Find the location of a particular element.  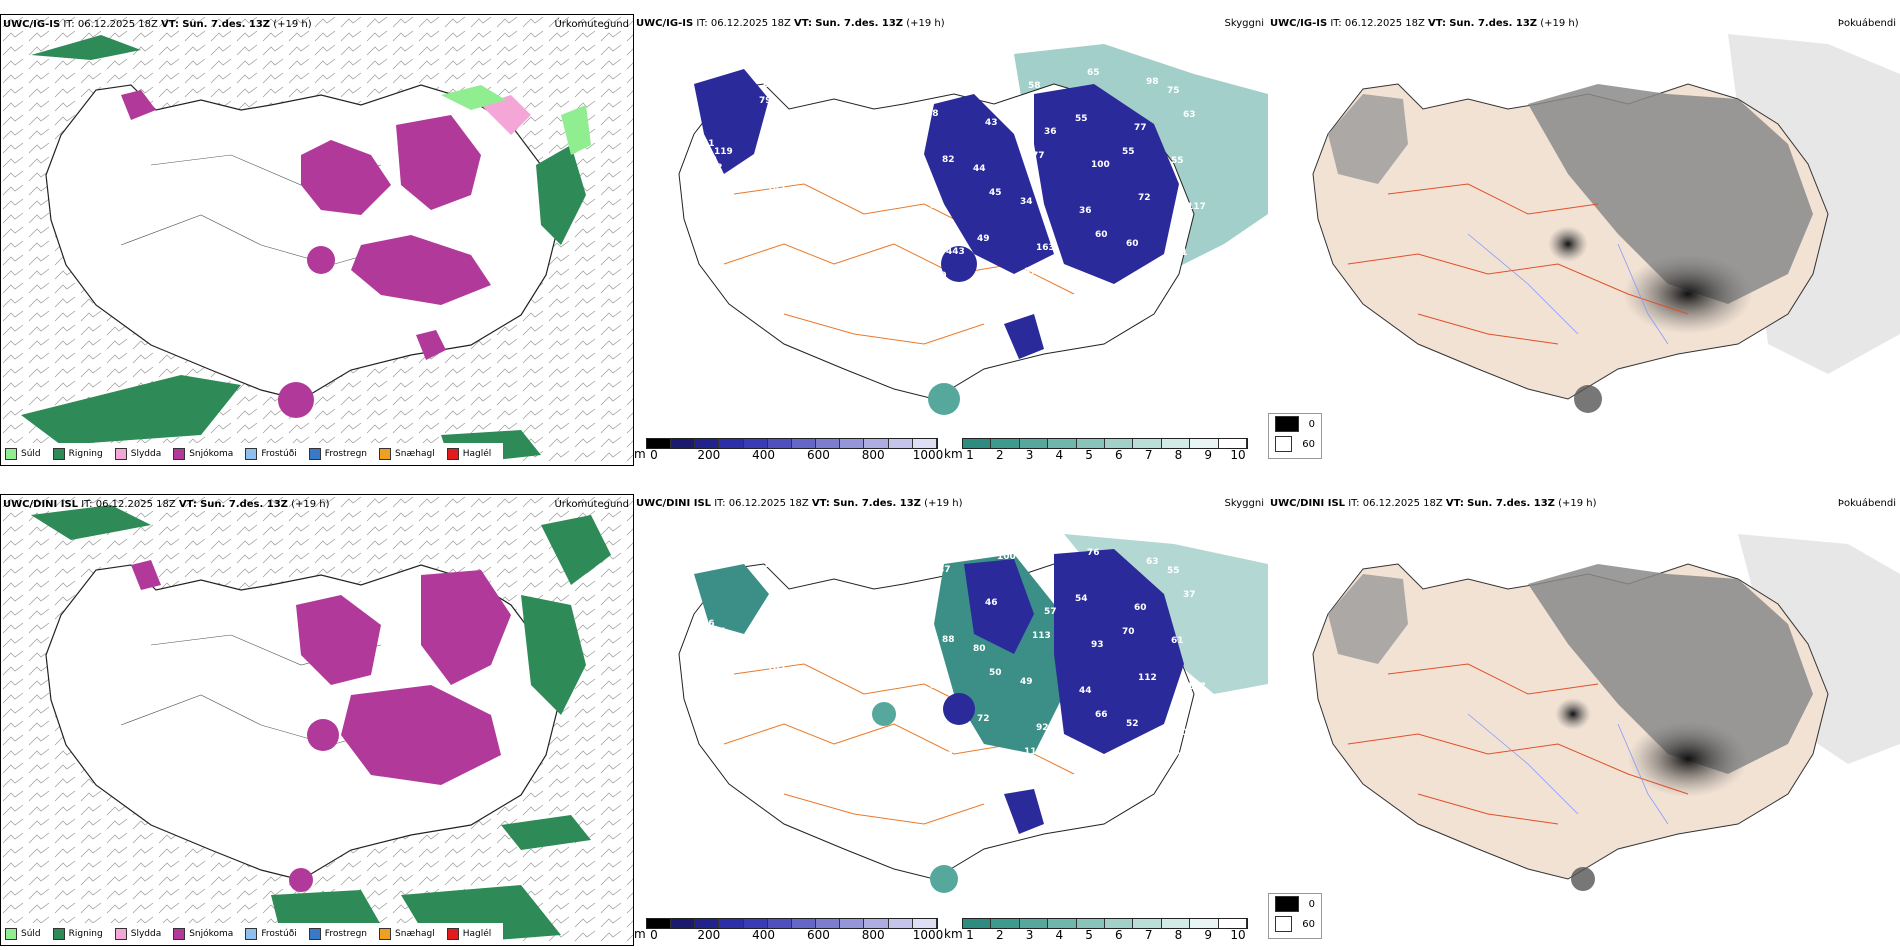

cloud-base-value-label: 37 is located at coordinates (1189, 595).